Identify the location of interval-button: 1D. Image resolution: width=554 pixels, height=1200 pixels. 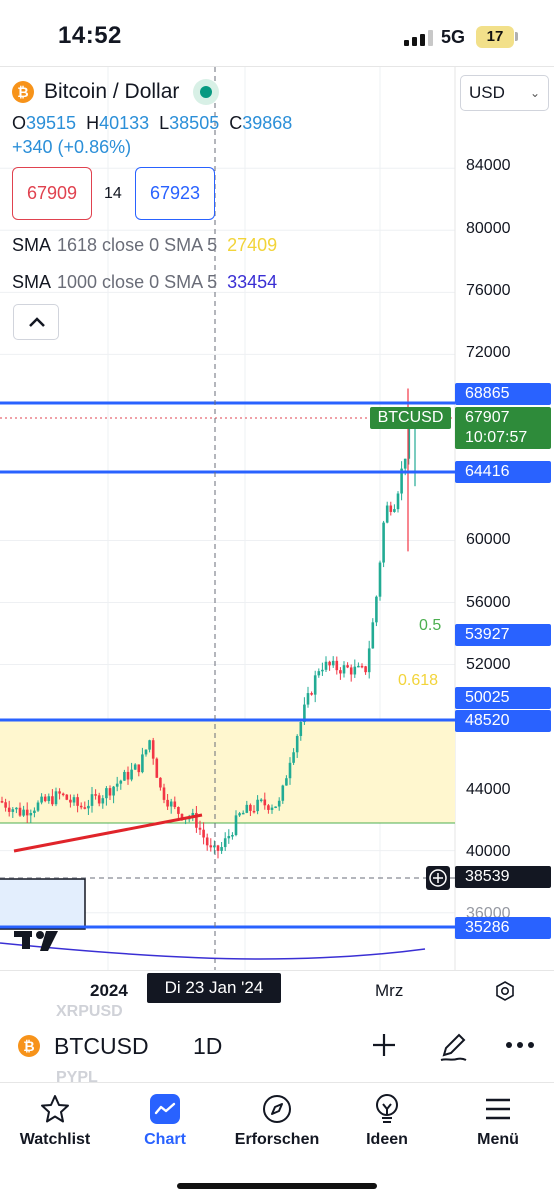
(208, 1046).